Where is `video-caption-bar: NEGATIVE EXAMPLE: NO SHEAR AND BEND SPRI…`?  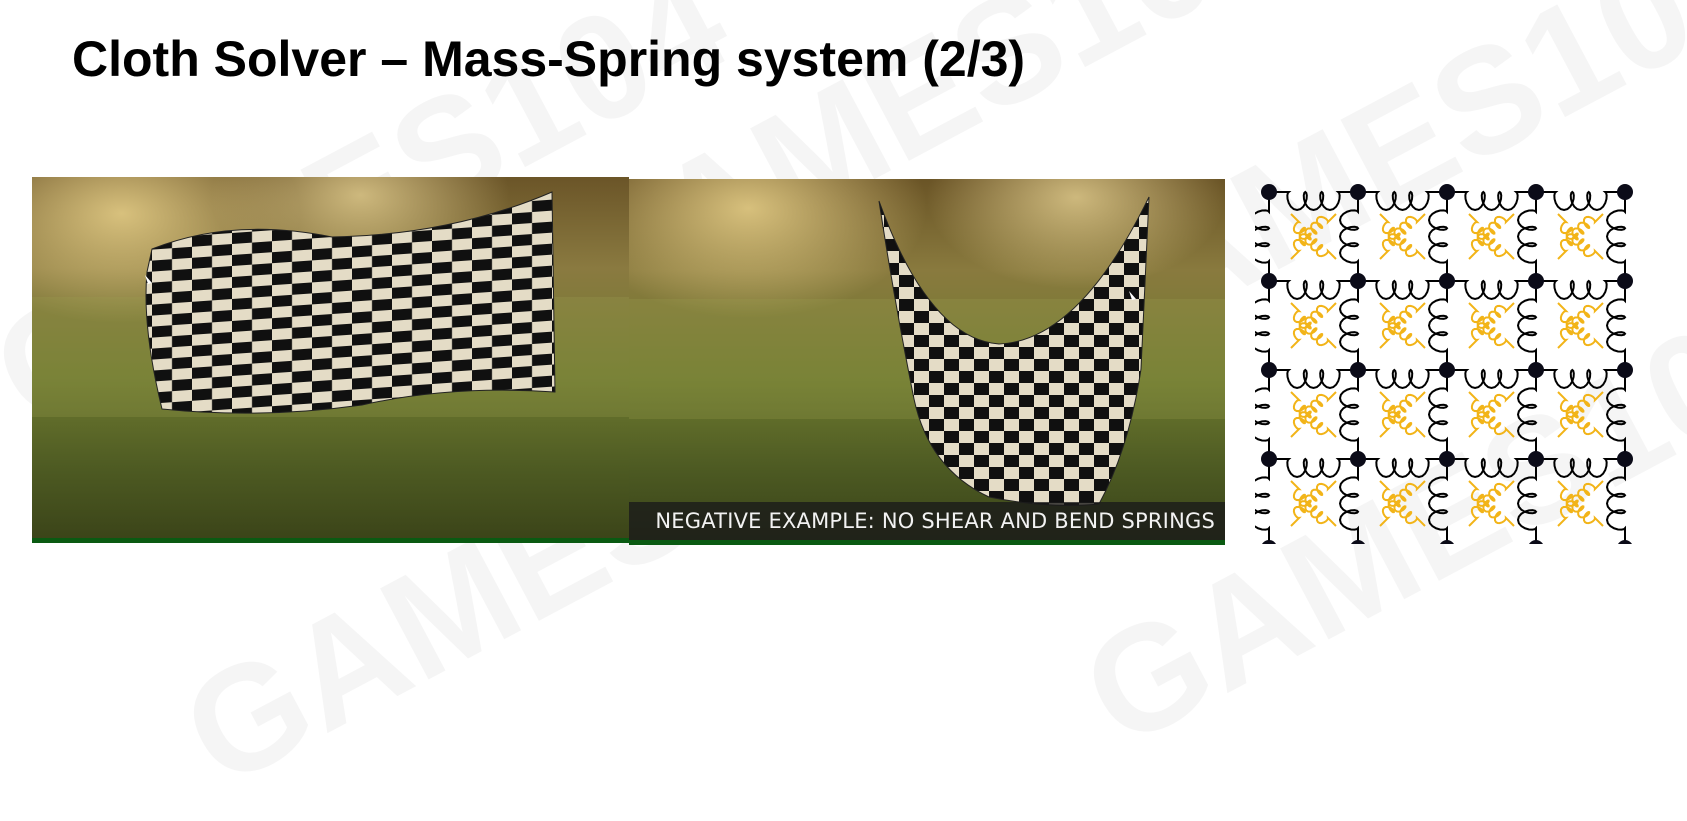
video-caption-bar: NEGATIVE EXAMPLE: NO SHEAR AND BEND SPRI… is located at coordinates (927, 521).